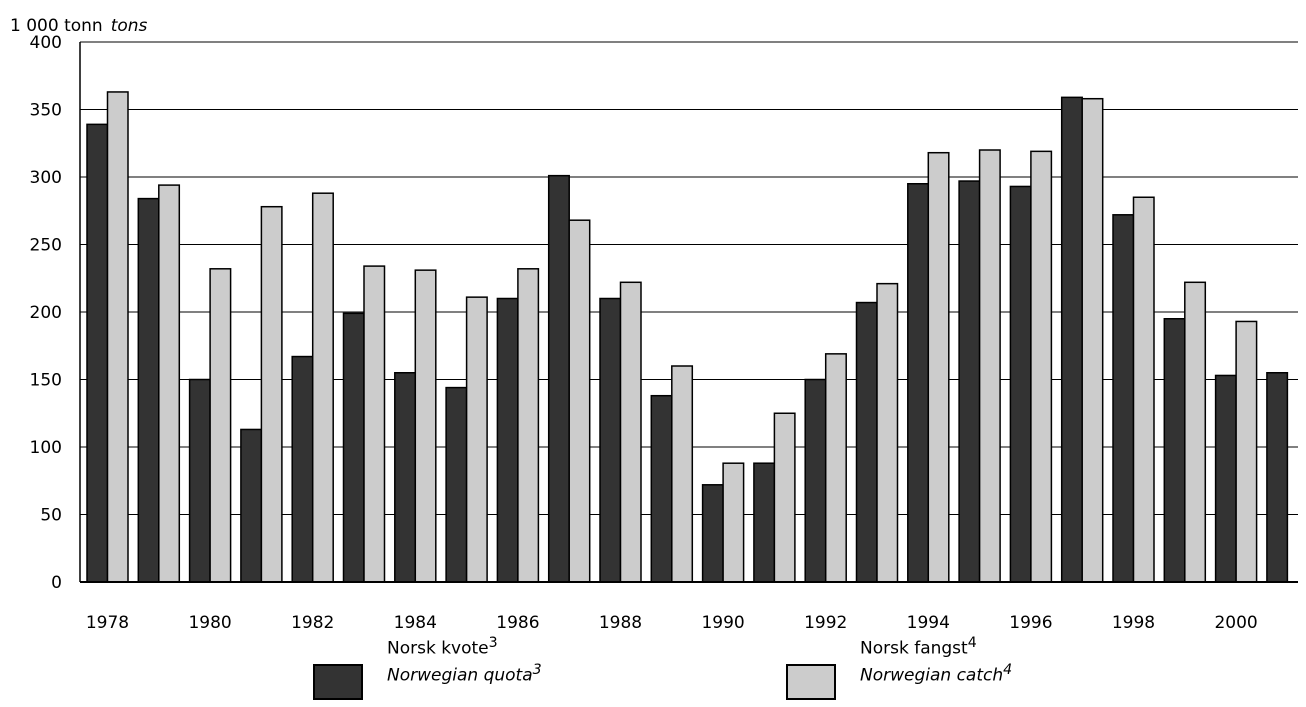 This screenshot has height=707, width=1306. Describe the element at coordinates (46, 313) in the screenshot. I see `y-tick-label: 200` at that location.